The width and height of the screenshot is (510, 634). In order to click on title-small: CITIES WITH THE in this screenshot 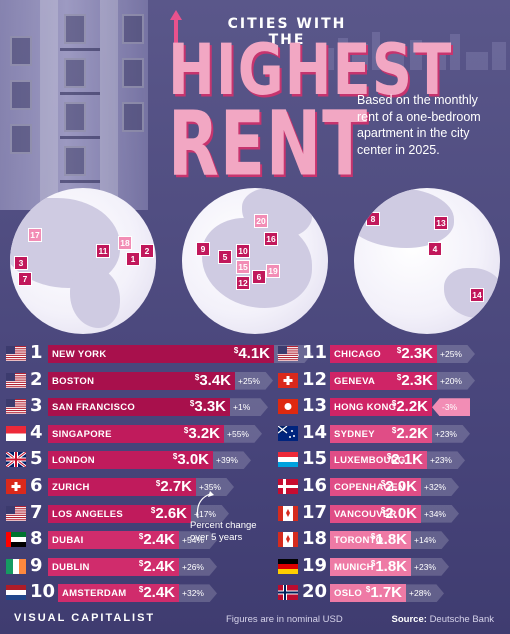, I will do `click(287, 32)`.